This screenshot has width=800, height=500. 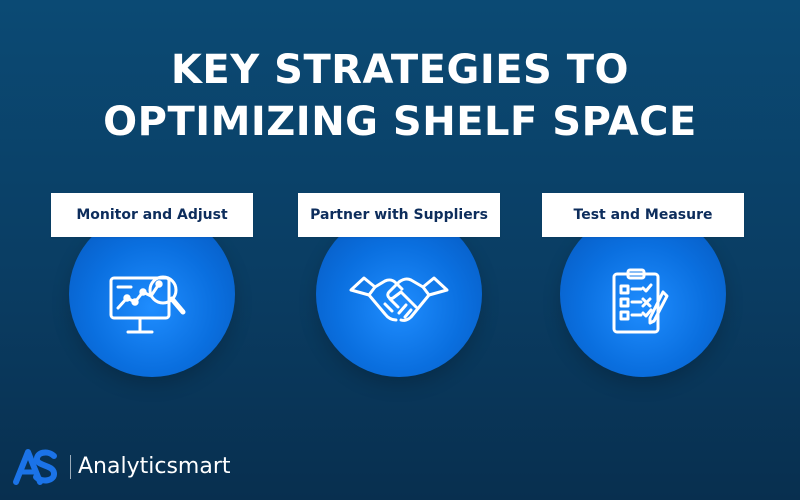 I want to click on title-line-1: KEY STRATEGIES TO, so click(x=400, y=70).